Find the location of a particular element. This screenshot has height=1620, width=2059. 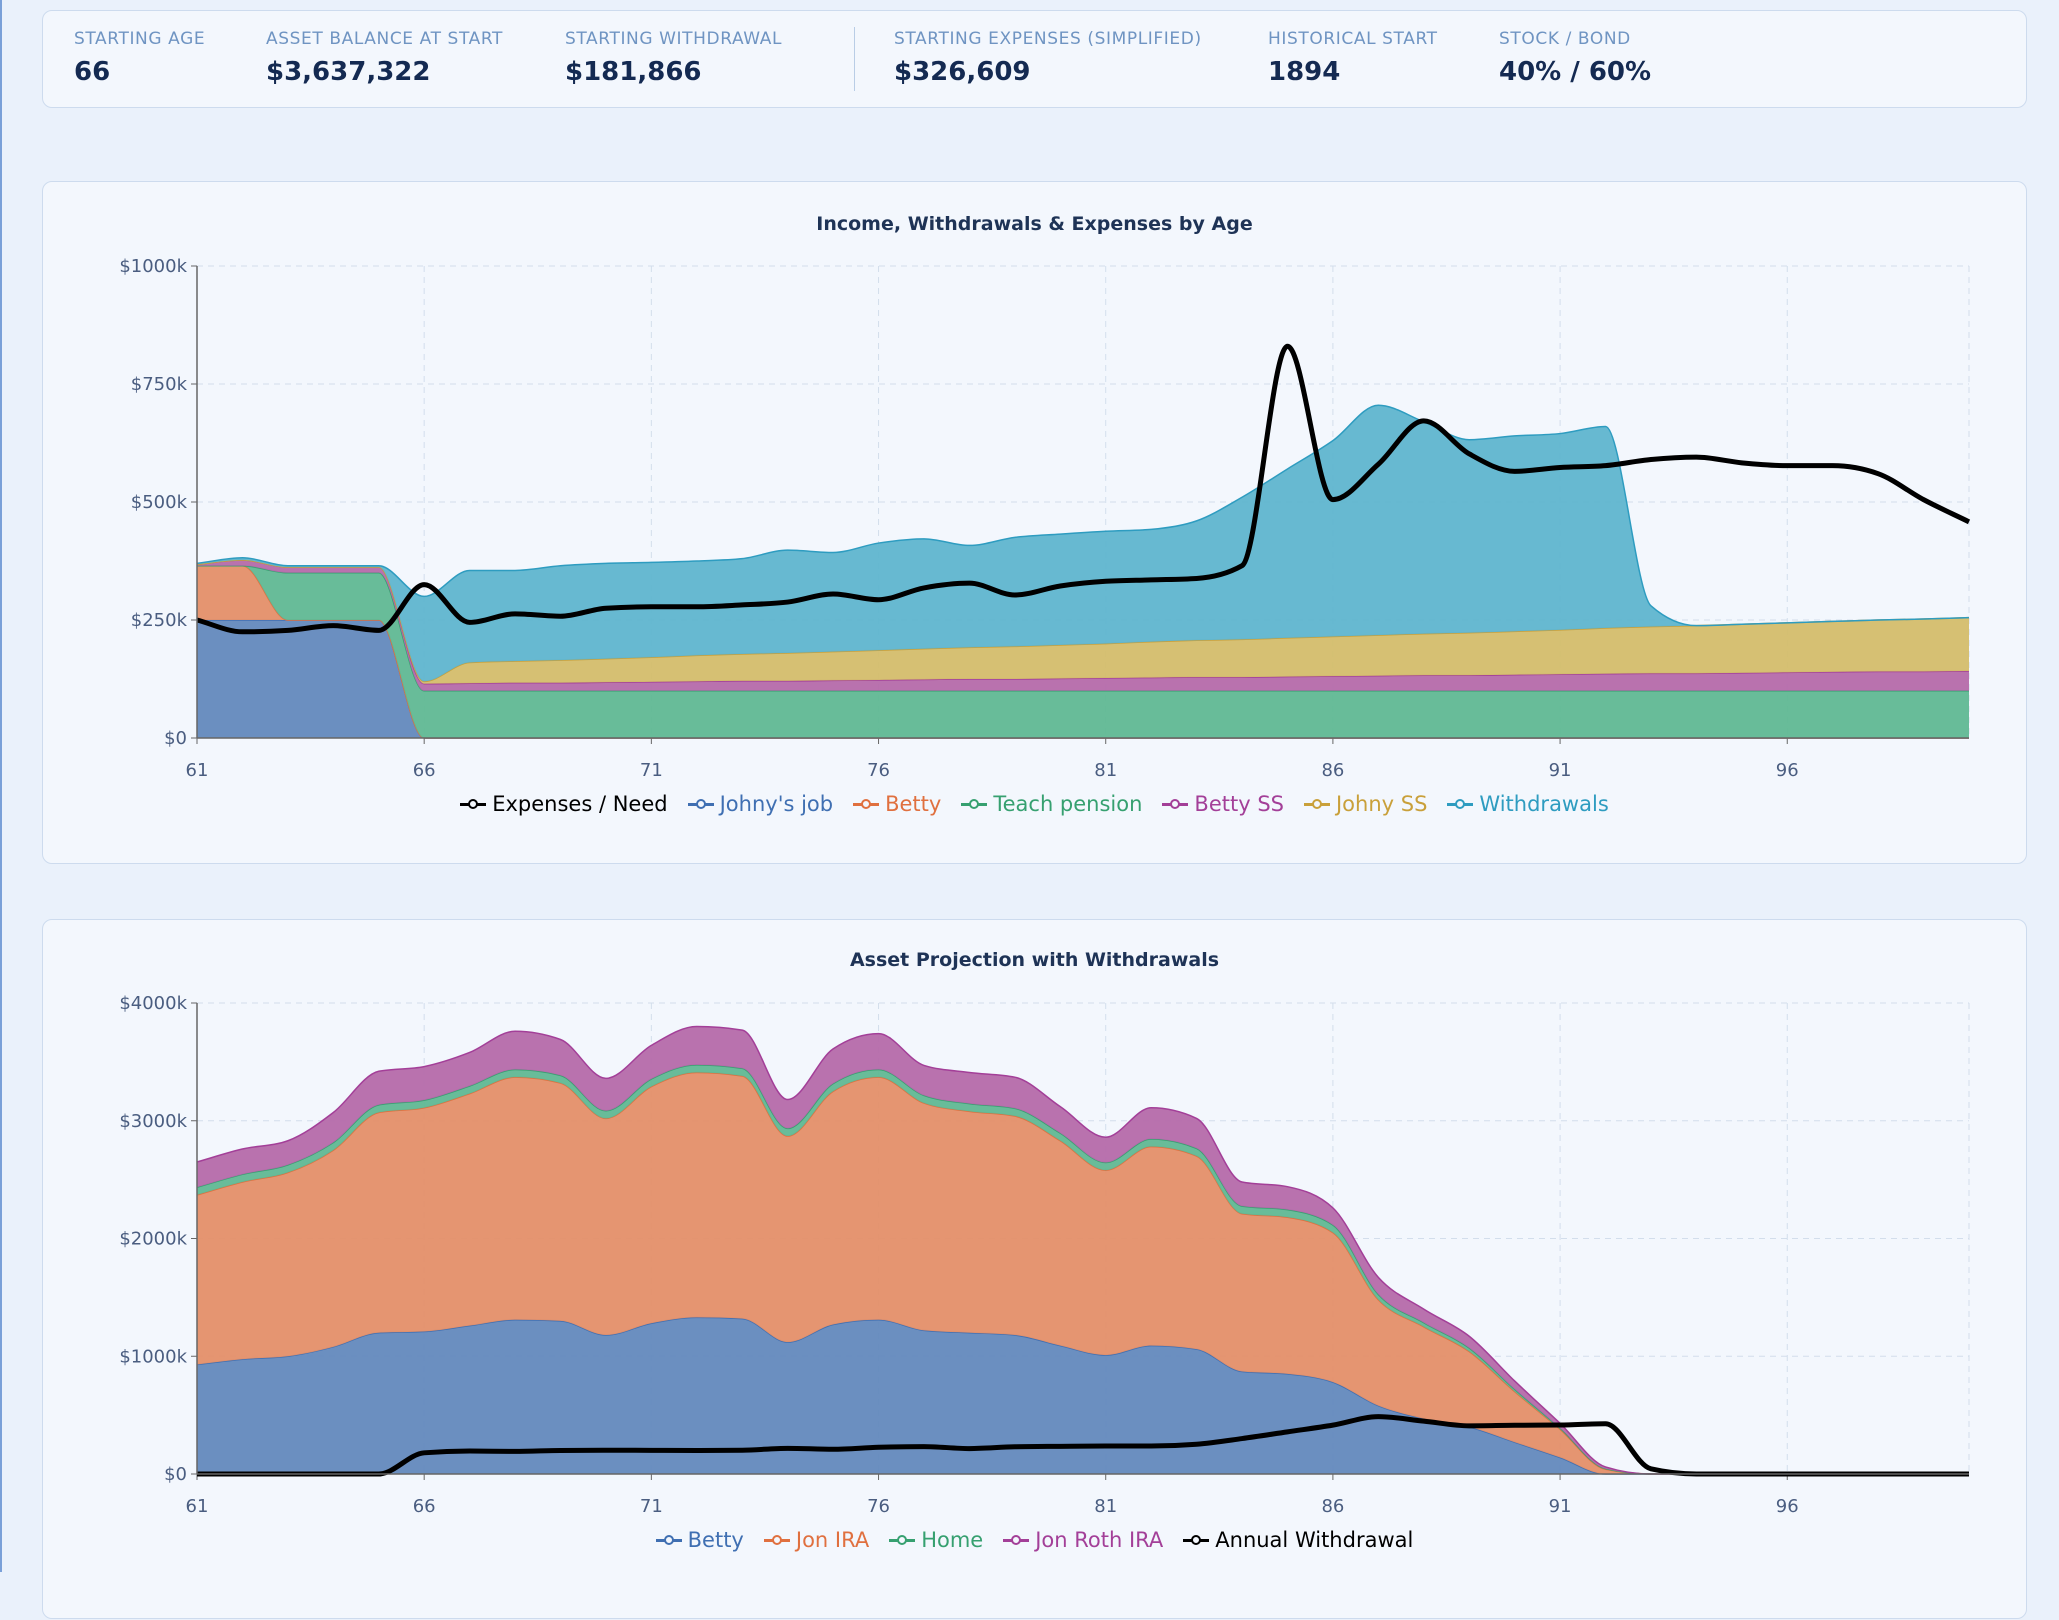

area-teach-pension is located at coordinates (1083, 651).